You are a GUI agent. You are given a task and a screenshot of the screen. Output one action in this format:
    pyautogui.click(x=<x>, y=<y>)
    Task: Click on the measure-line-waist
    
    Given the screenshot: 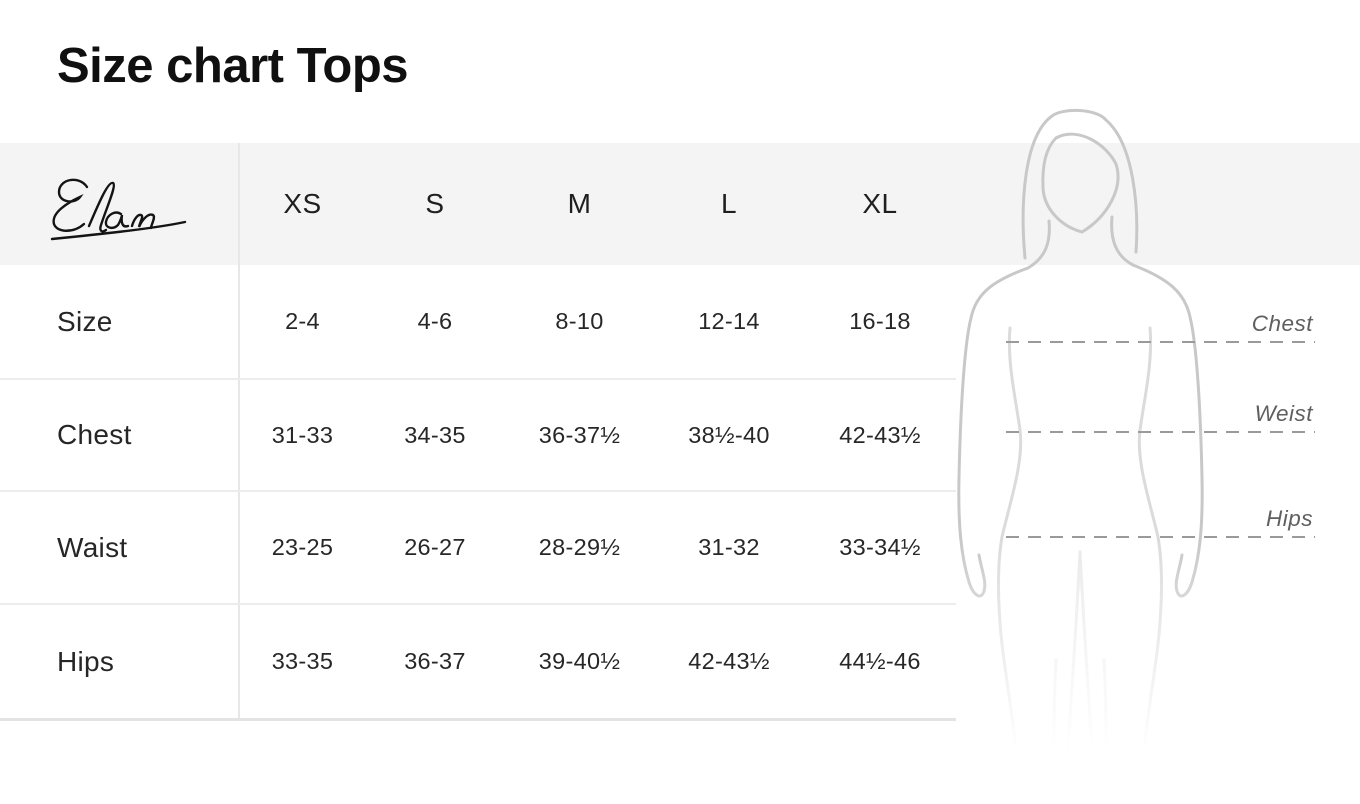 What is the action you would take?
    pyautogui.click(x=1160, y=432)
    